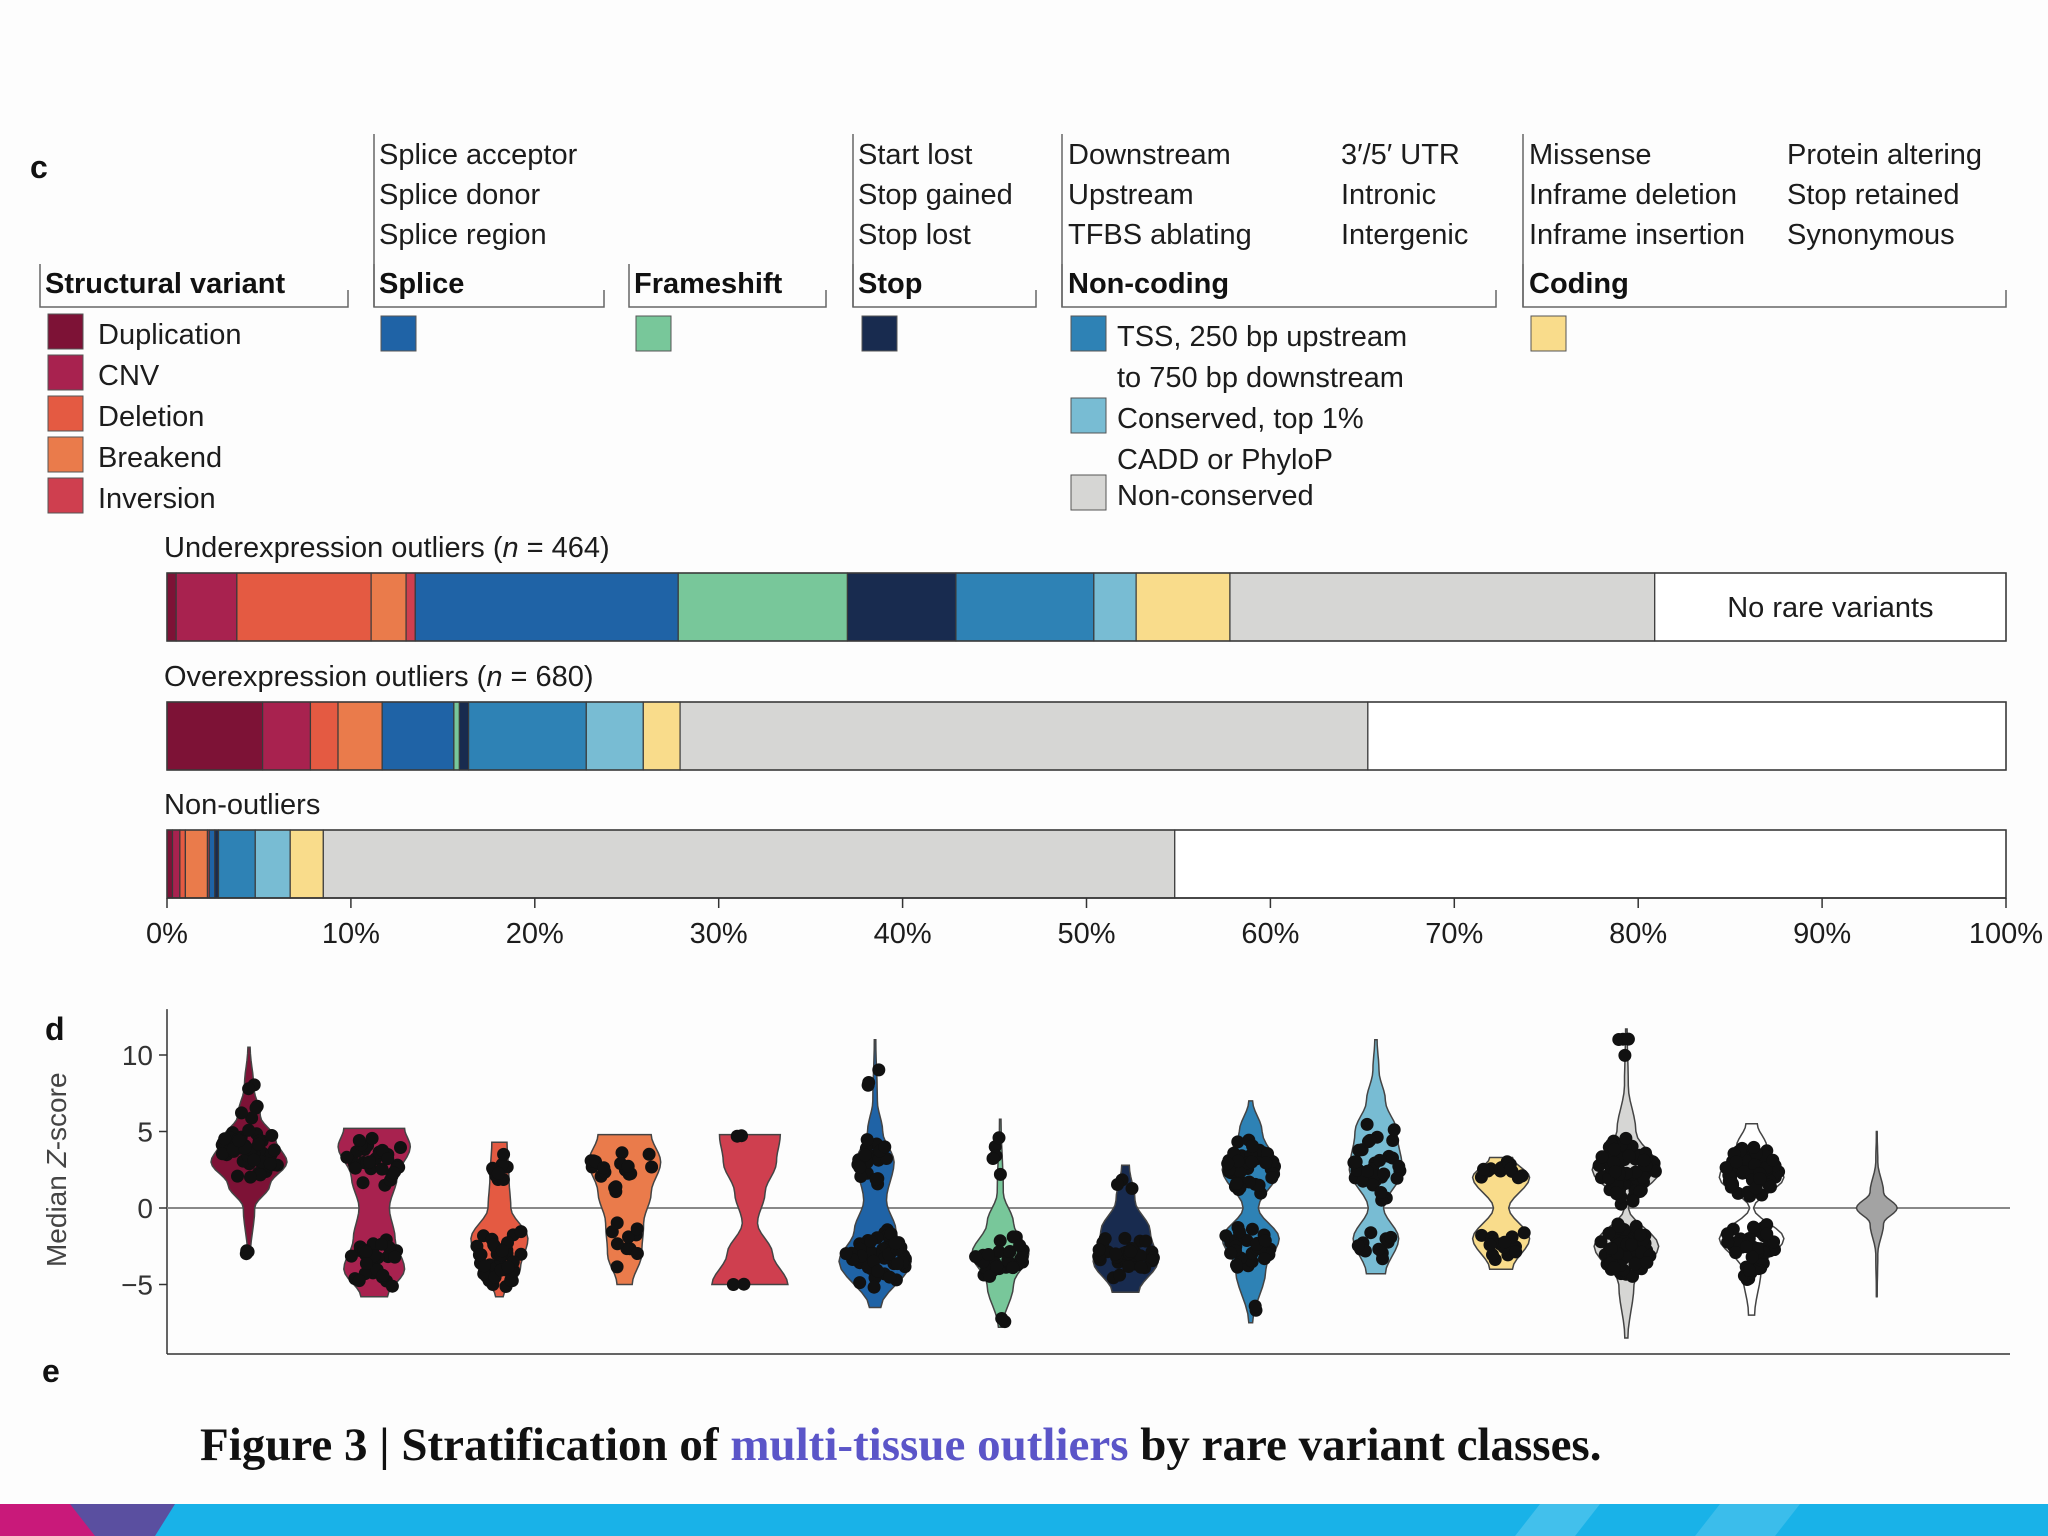  Describe the element at coordinates (137, 1285) in the screenshot. I see `y-tick-label: −5` at that location.